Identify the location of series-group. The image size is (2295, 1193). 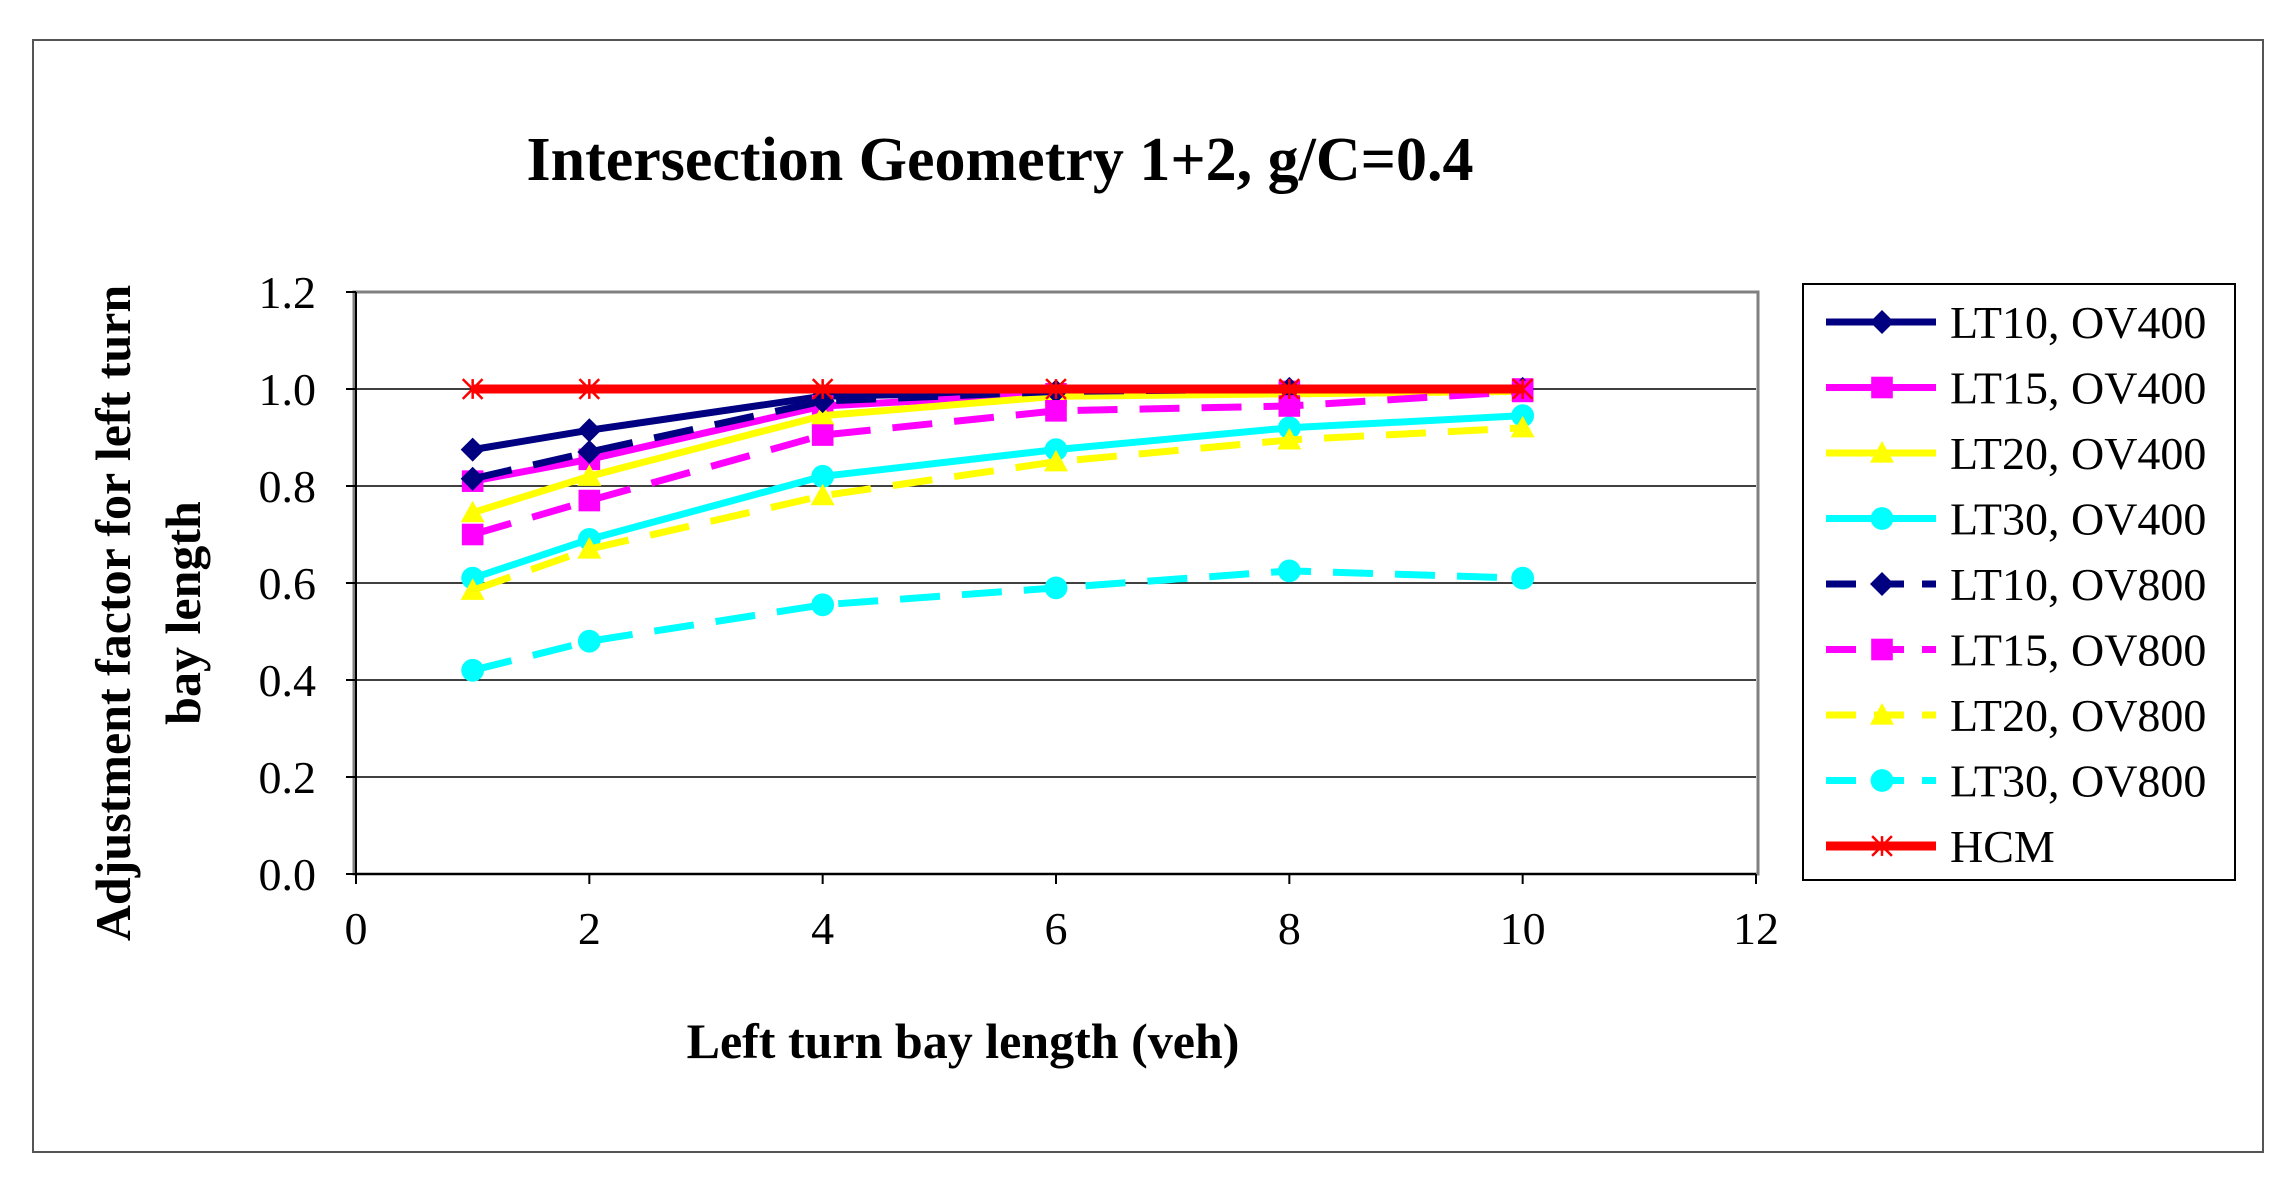
(997, 529).